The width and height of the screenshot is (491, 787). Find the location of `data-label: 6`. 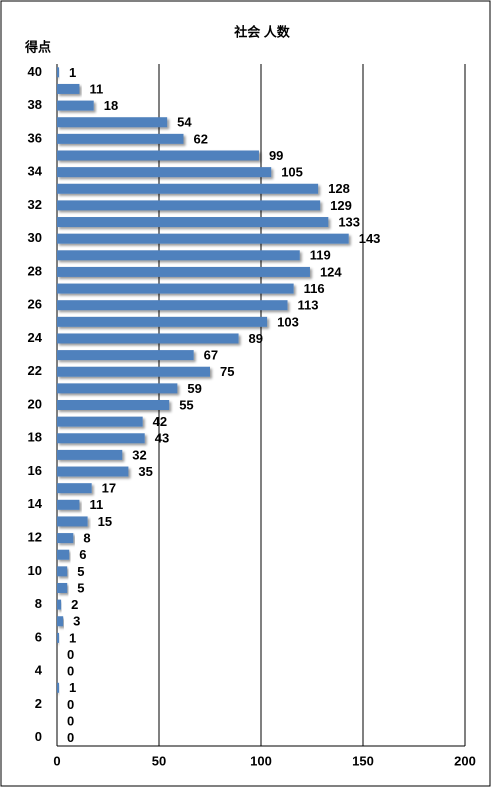

data-label: 6 is located at coordinates (82, 554).